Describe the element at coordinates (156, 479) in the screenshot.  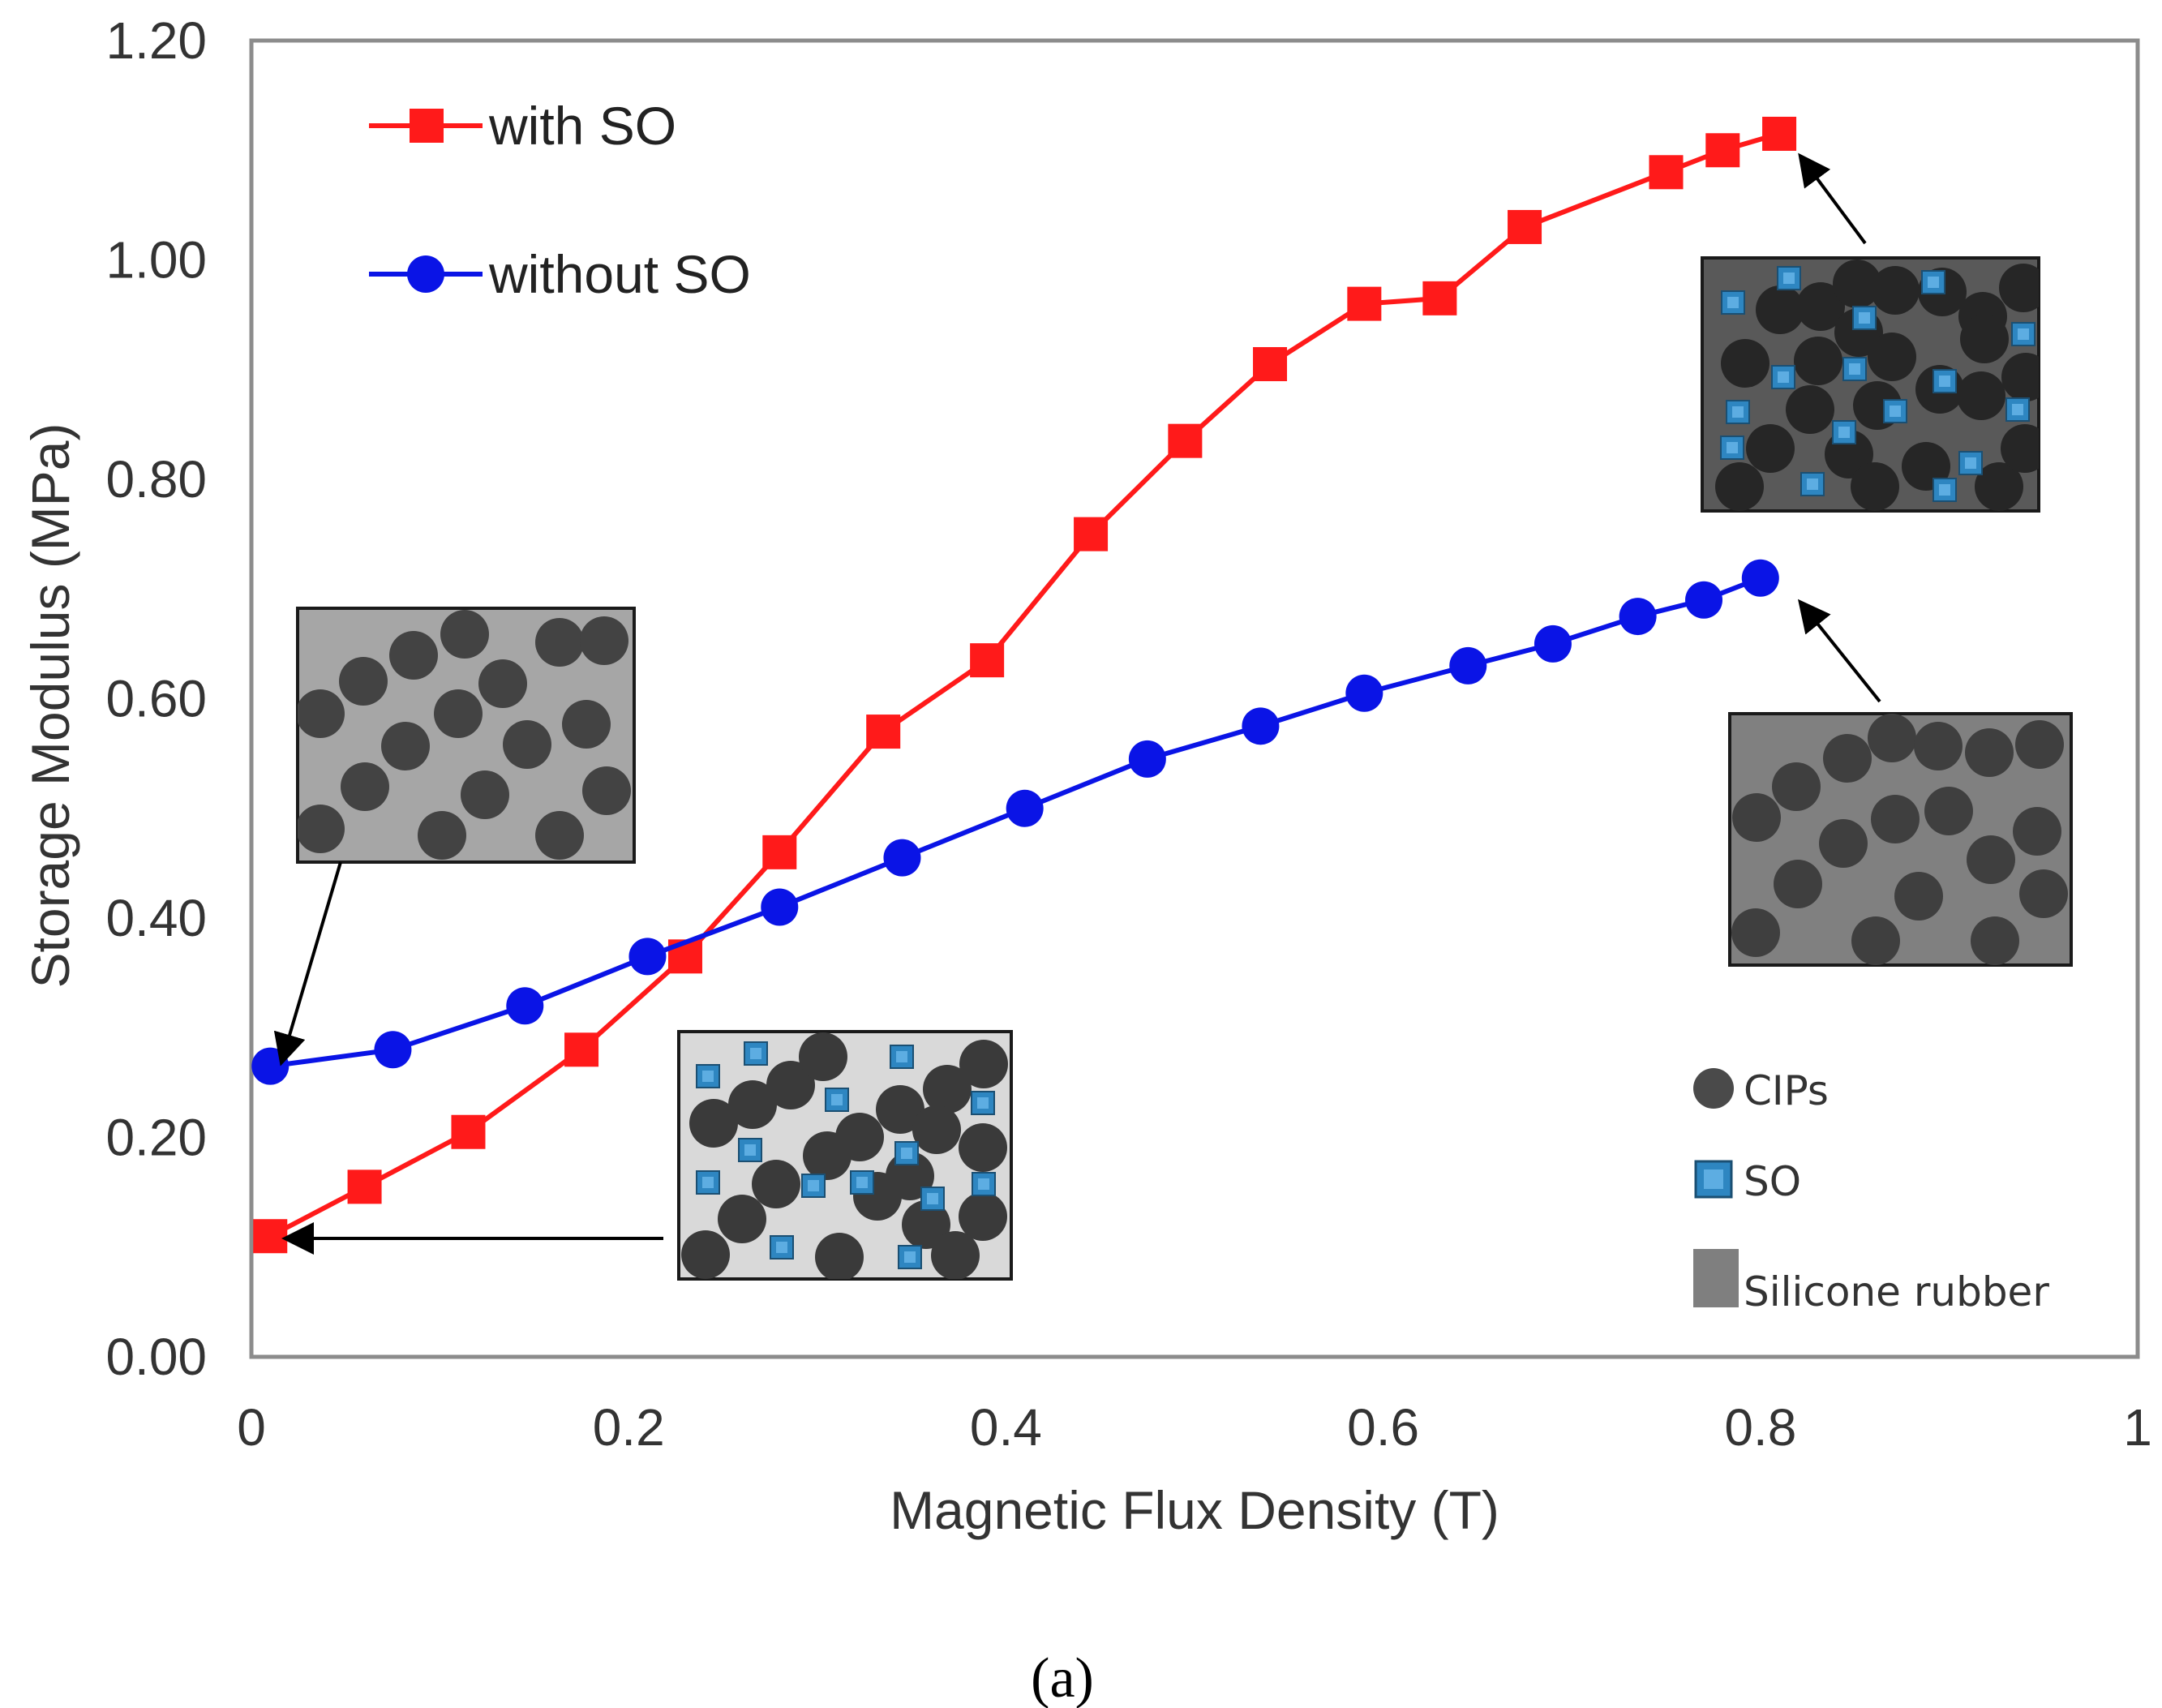
I see `y-tick-label: 0.80` at that location.